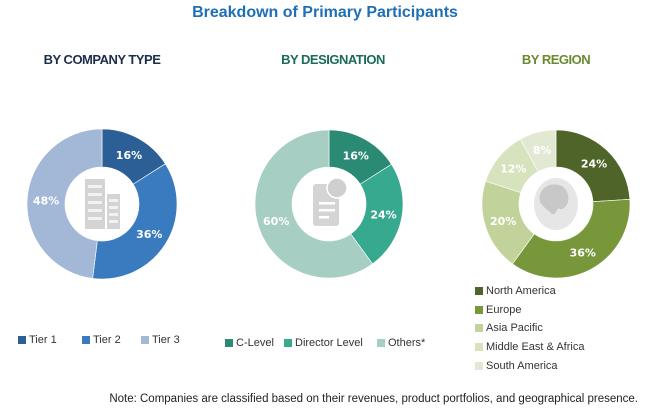 The height and width of the screenshot is (418, 650). Describe the element at coordinates (325, 12) in the screenshot. I see `chart-title: Breakdown of Primary Participants` at that location.